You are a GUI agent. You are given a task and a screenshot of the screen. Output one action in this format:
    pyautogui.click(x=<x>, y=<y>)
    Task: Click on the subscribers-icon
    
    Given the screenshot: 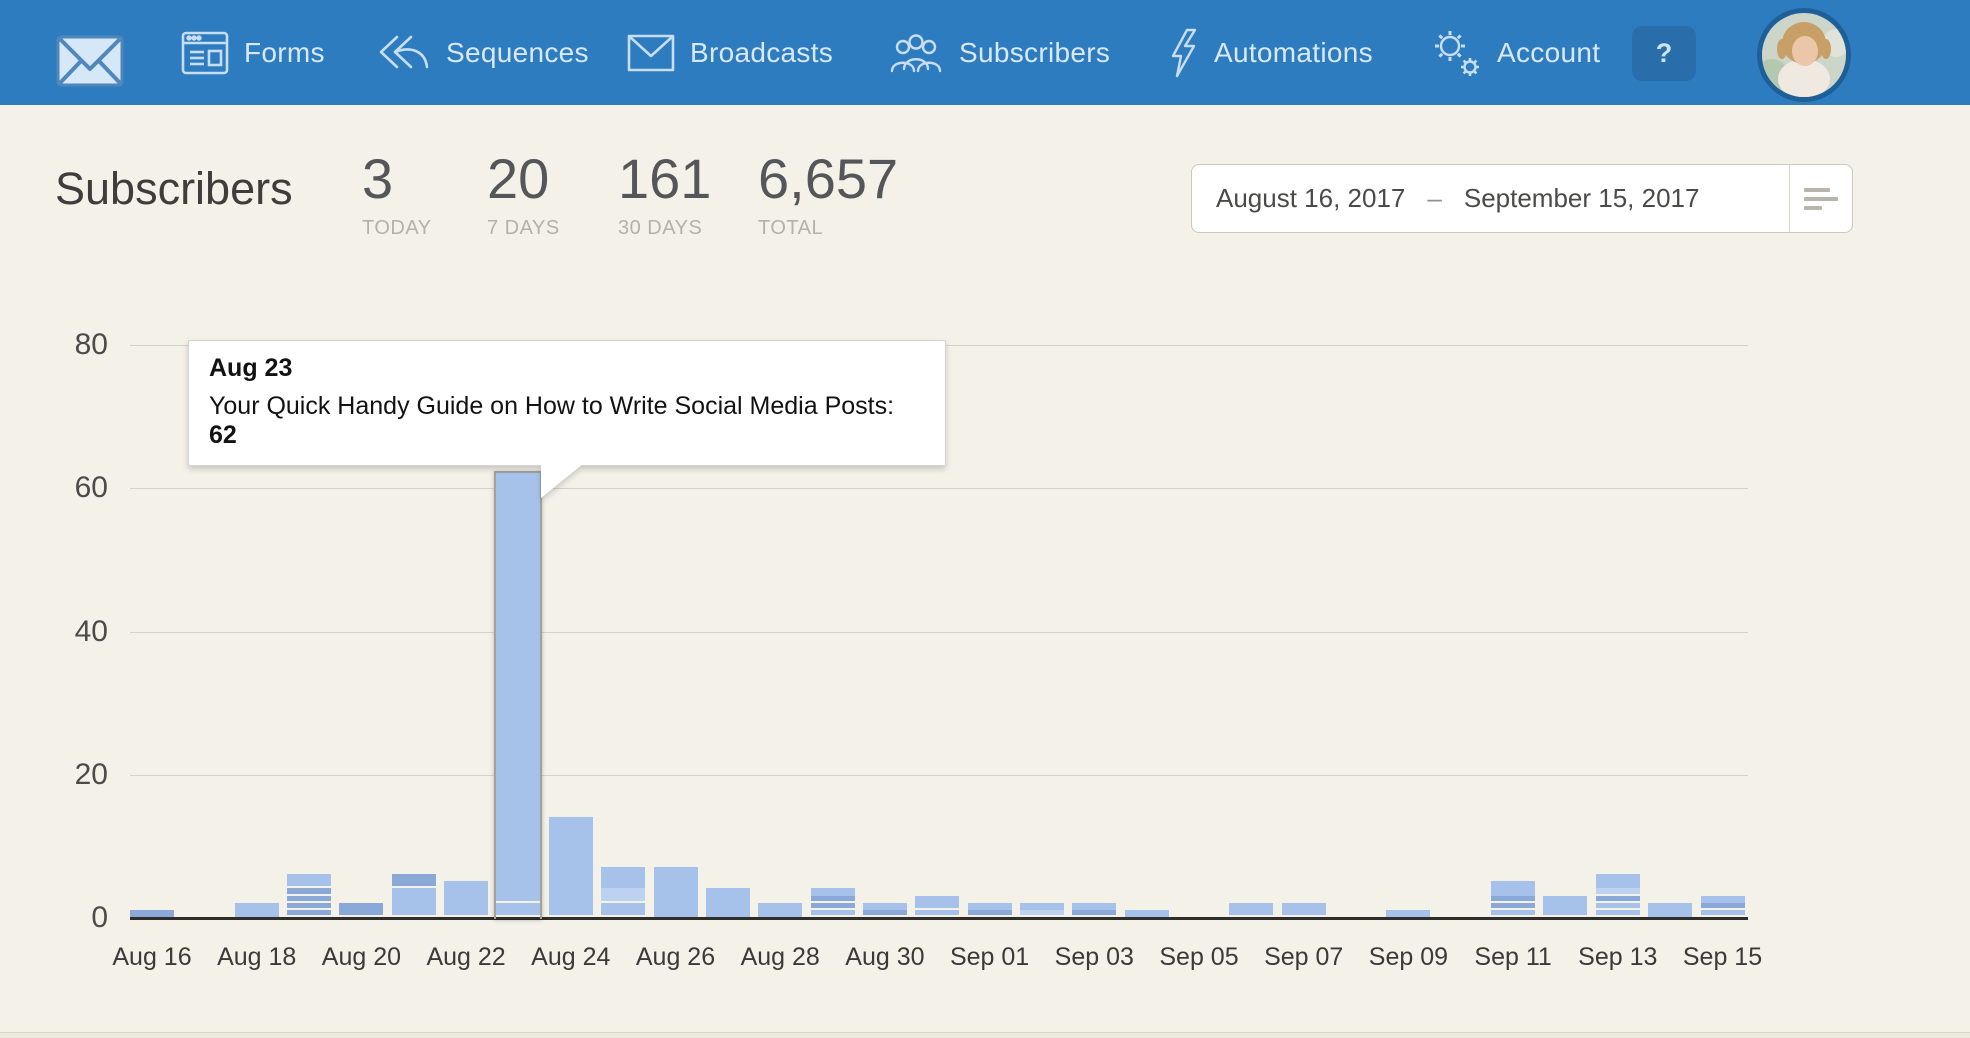 What is the action you would take?
    pyautogui.click(x=916, y=52)
    